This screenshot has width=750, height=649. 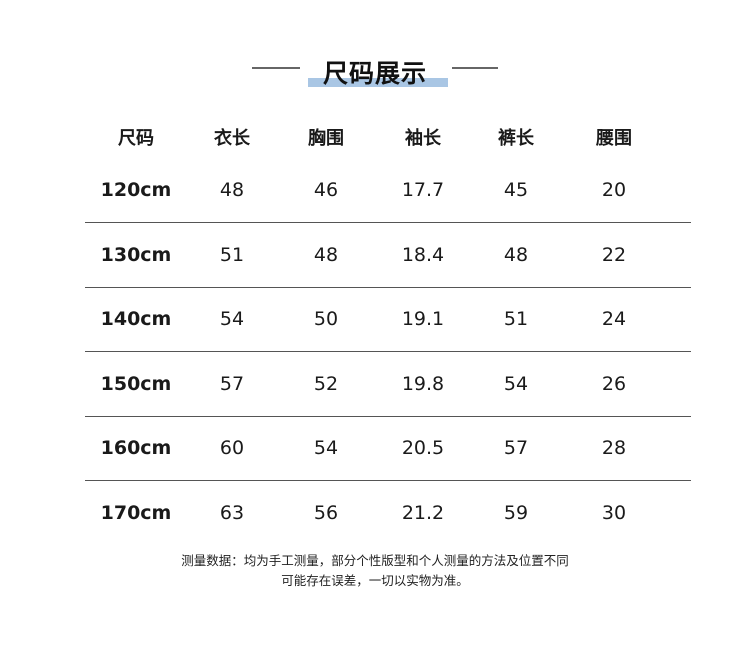 What do you see at coordinates (136, 138) in the screenshot?
I see `size-cell: 尺码` at bounding box center [136, 138].